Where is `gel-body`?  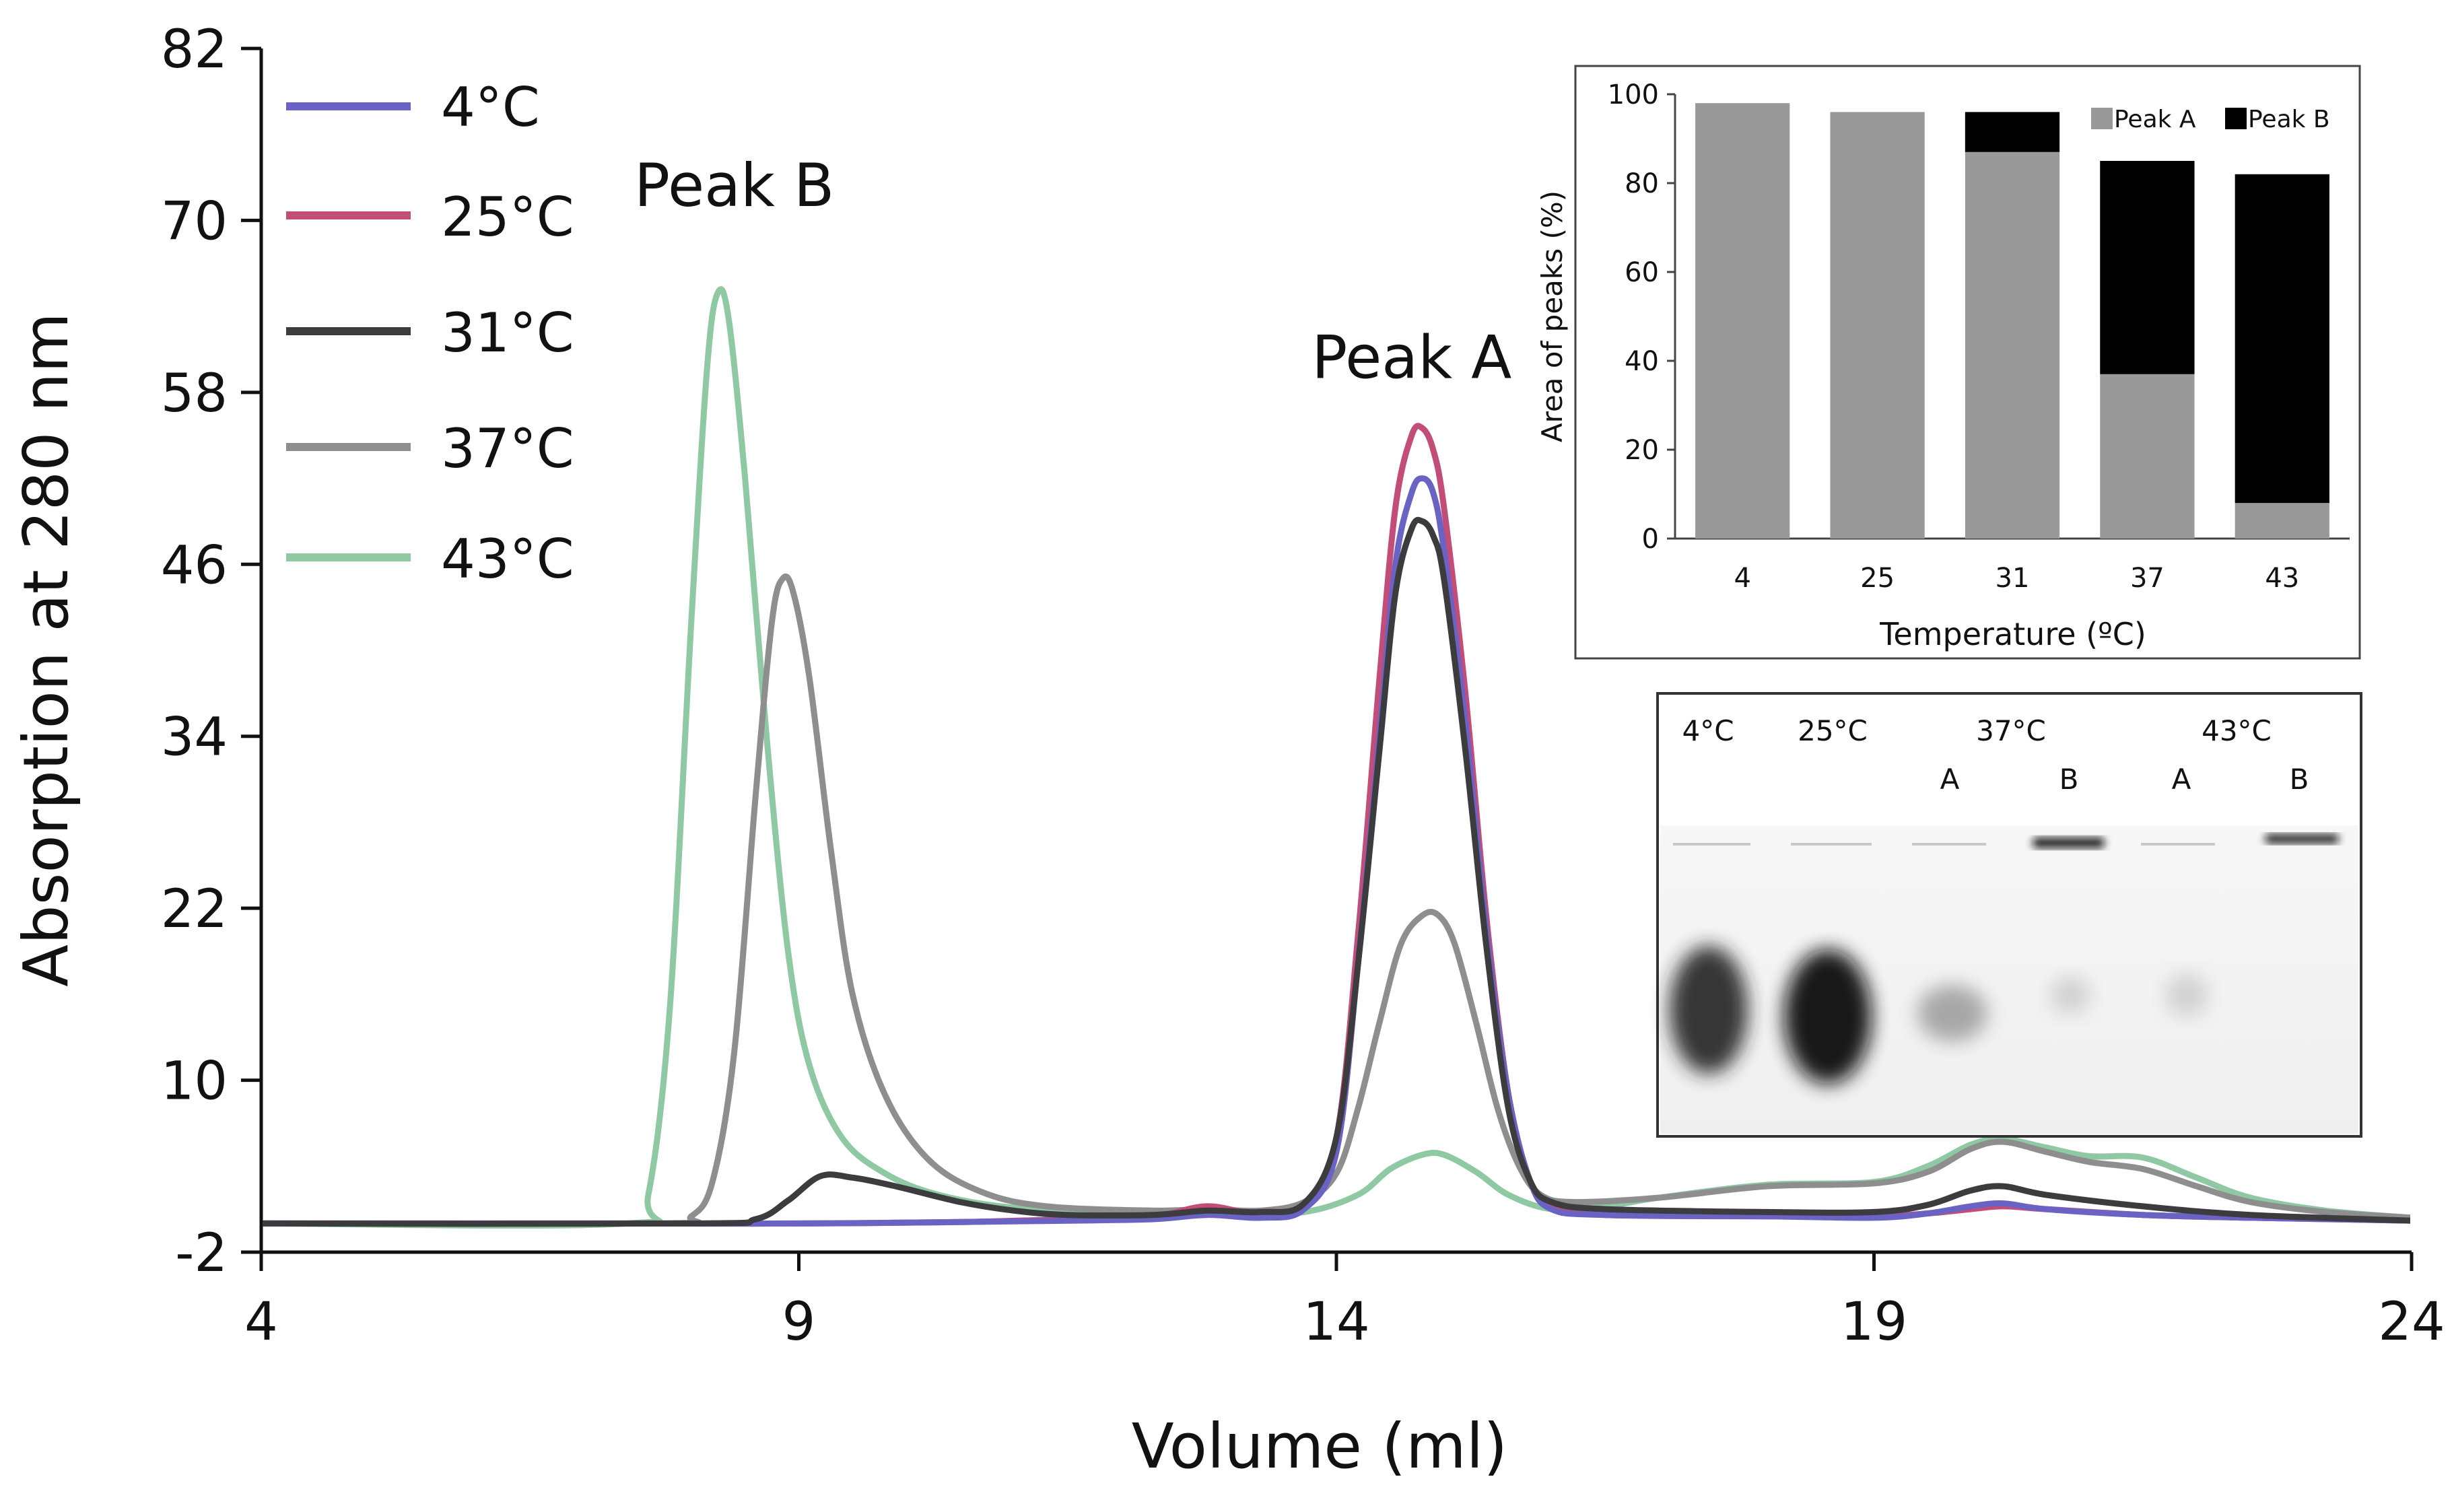 gel-body is located at coordinates (2009, 979).